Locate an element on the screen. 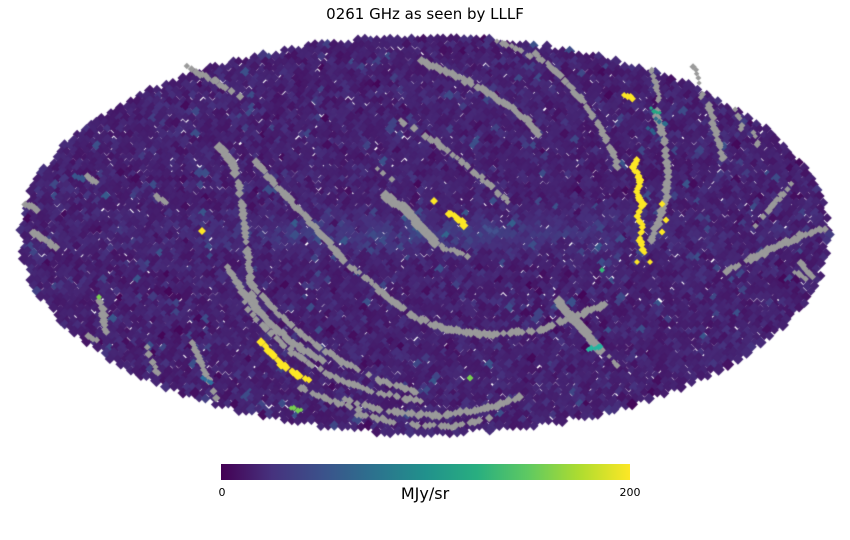 The image size is (850, 540). colorbar-gradient is located at coordinates (425, 472).